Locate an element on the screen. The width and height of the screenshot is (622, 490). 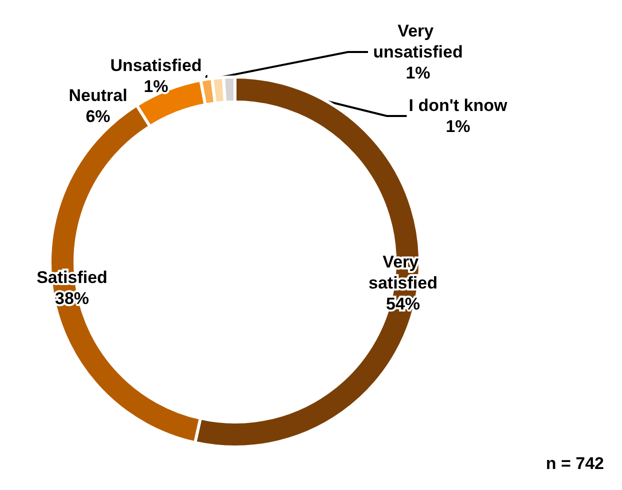
text: n = 742 is located at coordinates (575, 463).